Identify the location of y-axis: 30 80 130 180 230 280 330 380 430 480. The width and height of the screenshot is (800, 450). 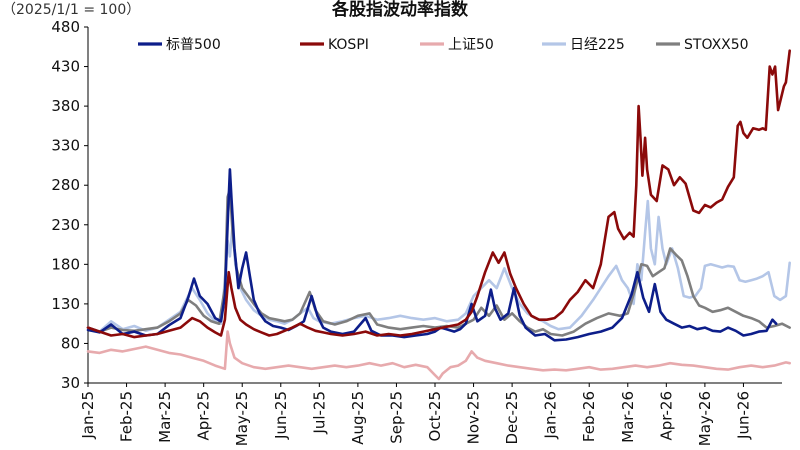
(70, 205).